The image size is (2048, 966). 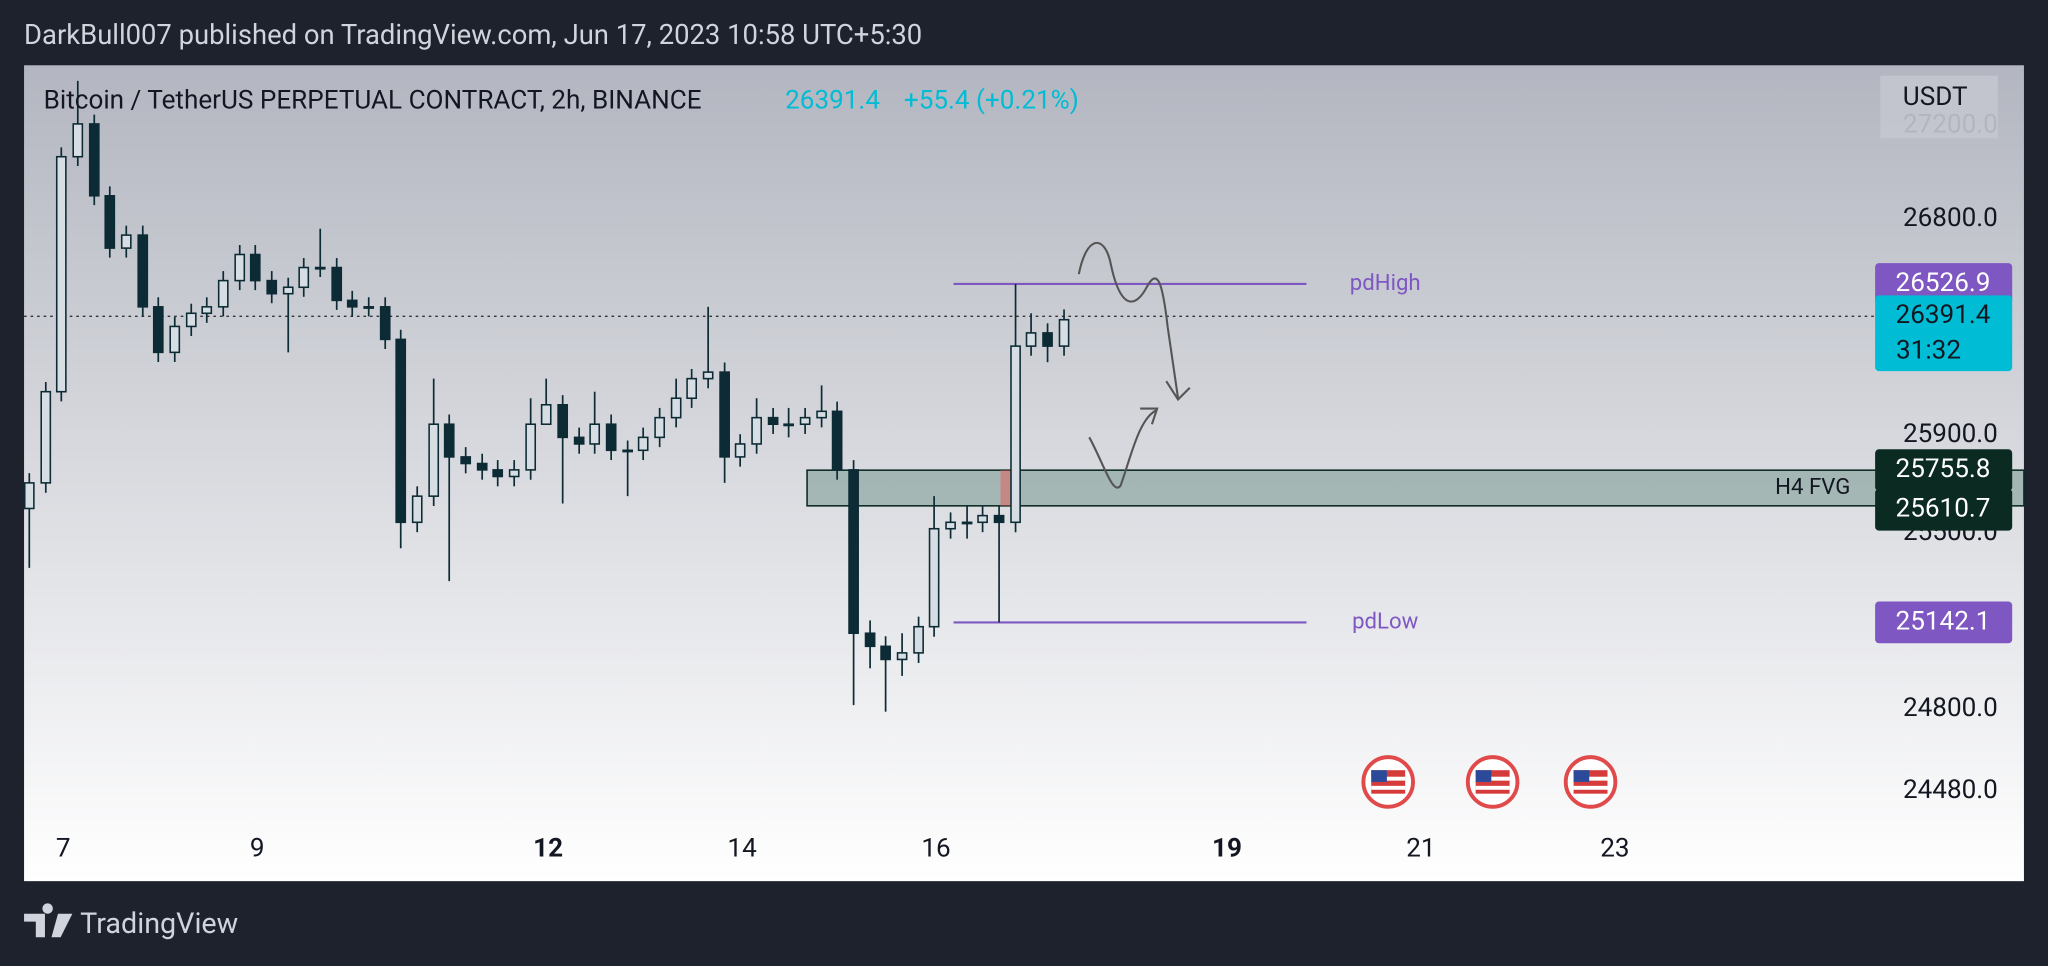 What do you see at coordinates (1950, 708) in the screenshot?
I see `y-tick-label: 24800.0` at bounding box center [1950, 708].